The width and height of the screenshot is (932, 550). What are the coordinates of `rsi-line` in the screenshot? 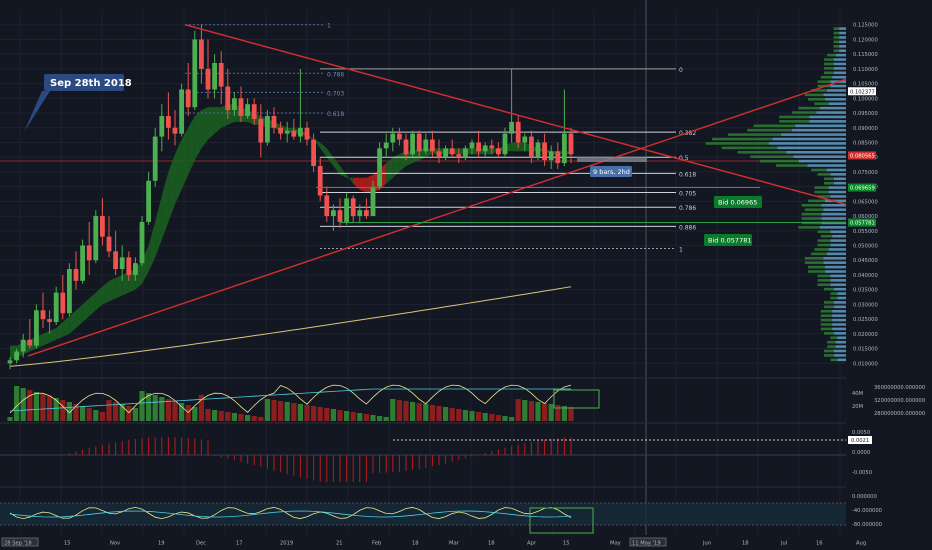 It's located at (290, 513).